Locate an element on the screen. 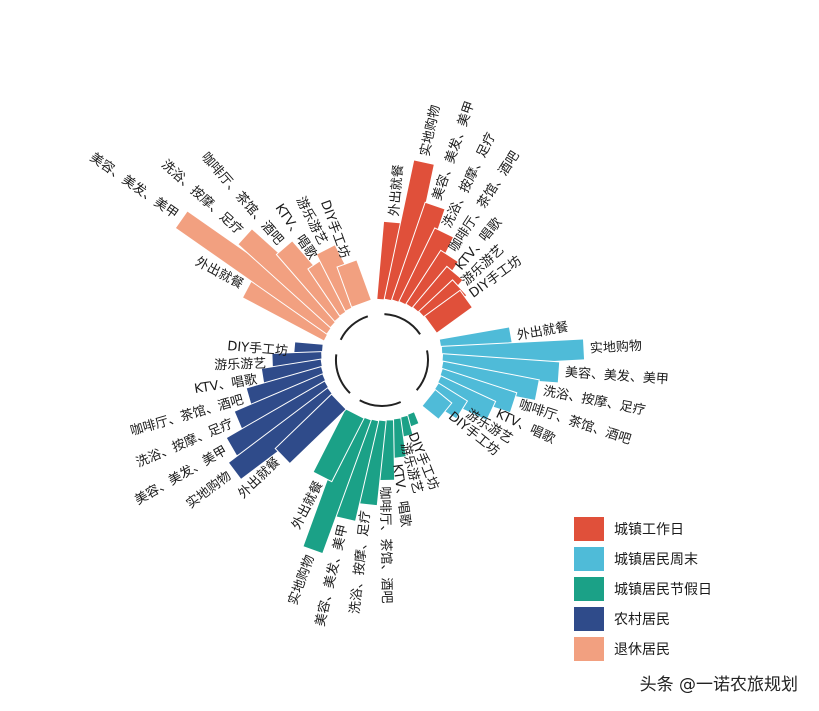  bar-label: 咖啡厅、茶馆、酒吧 is located at coordinates (386, 544).